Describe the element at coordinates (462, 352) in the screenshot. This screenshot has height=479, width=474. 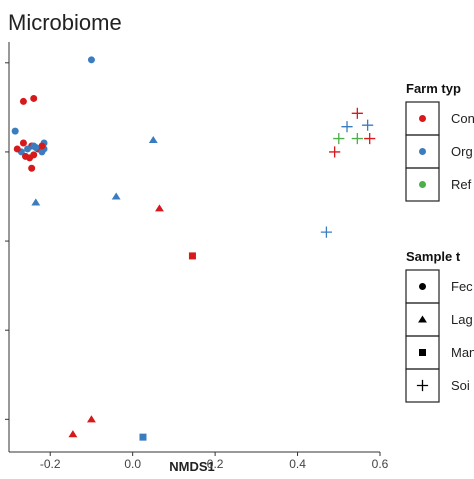
I see `legend-entry-label: Man` at that location.